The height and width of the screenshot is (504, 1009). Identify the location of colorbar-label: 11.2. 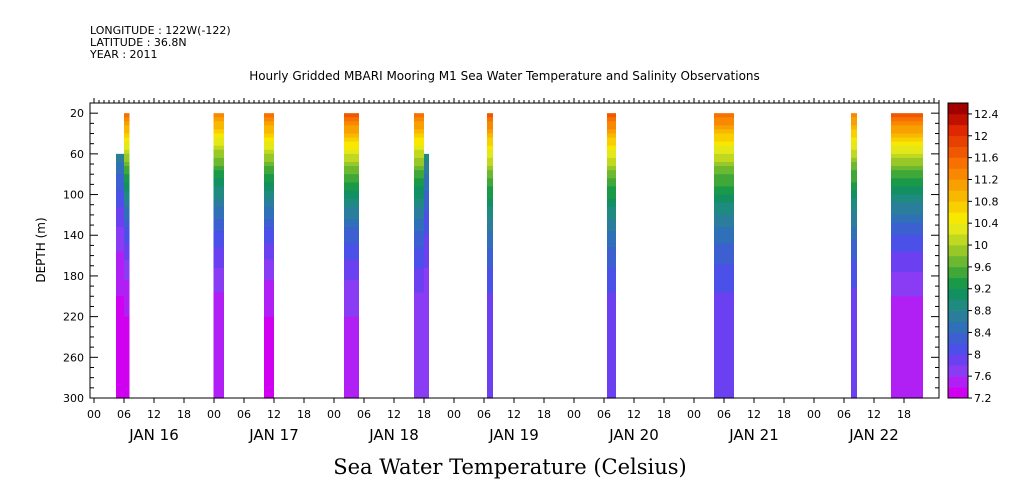
(986, 179).